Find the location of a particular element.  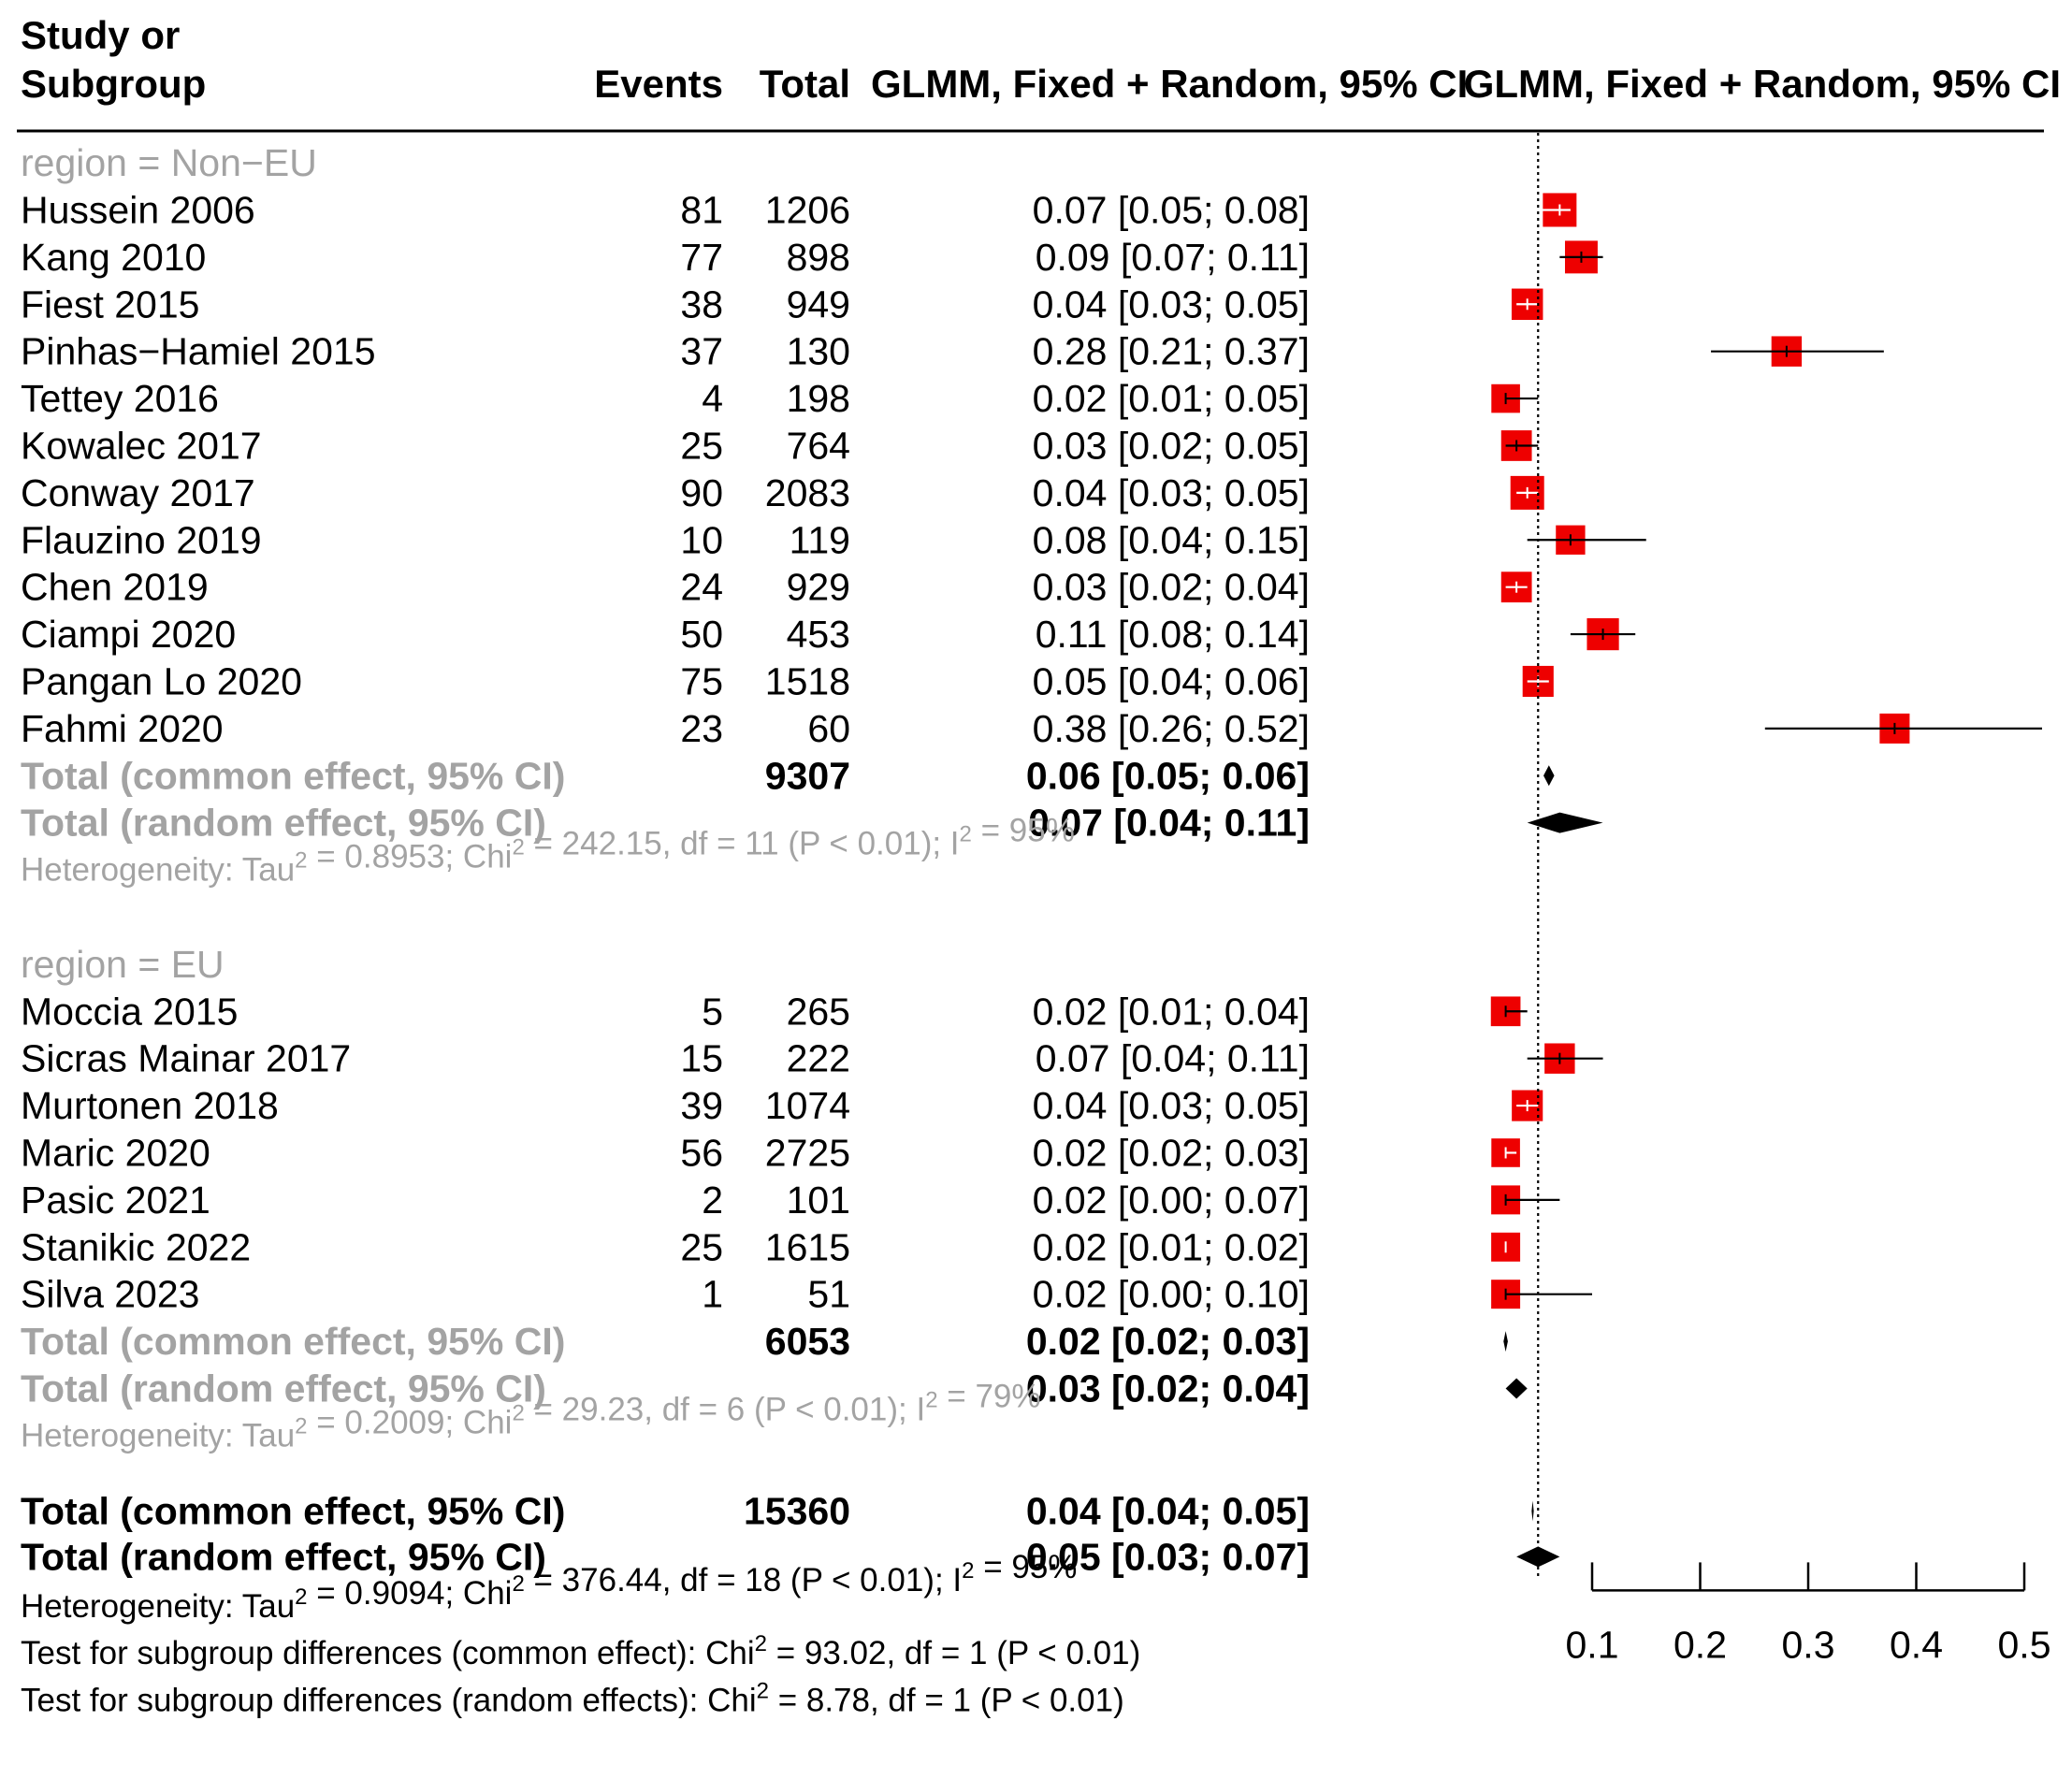

study-0-2-name: Fiest 2015 is located at coordinates (110, 303).